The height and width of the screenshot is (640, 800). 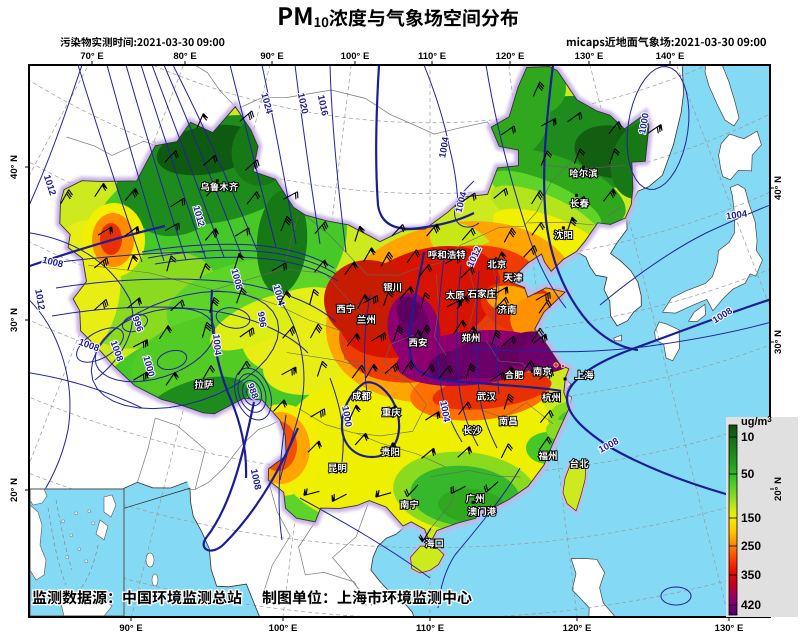 What do you see at coordinates (751, 605) in the screenshot?
I see `svg-text: 420` at bounding box center [751, 605].